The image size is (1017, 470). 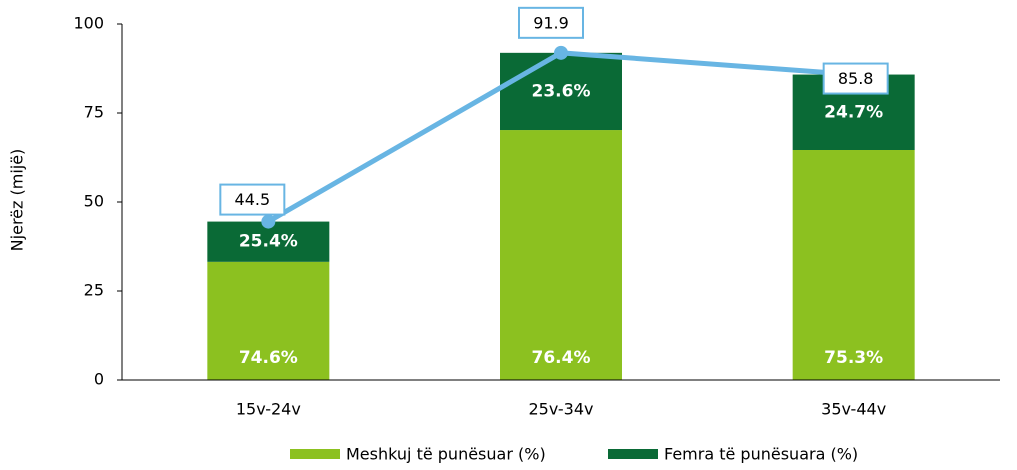 What do you see at coordinates (268, 242) in the screenshot?
I see `segment-label: 25.4%` at bounding box center [268, 242].